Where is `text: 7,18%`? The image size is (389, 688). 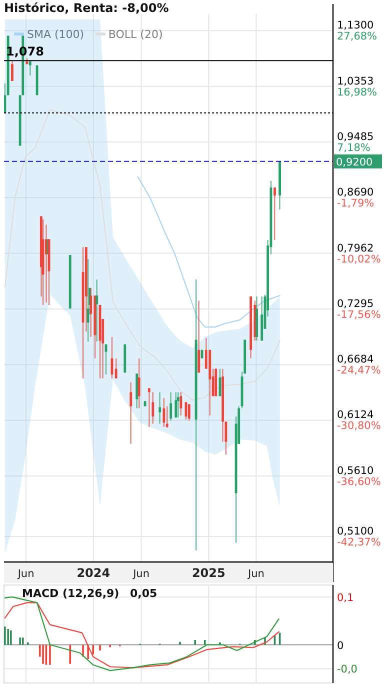
text: 7,18% is located at coordinates (353, 148).